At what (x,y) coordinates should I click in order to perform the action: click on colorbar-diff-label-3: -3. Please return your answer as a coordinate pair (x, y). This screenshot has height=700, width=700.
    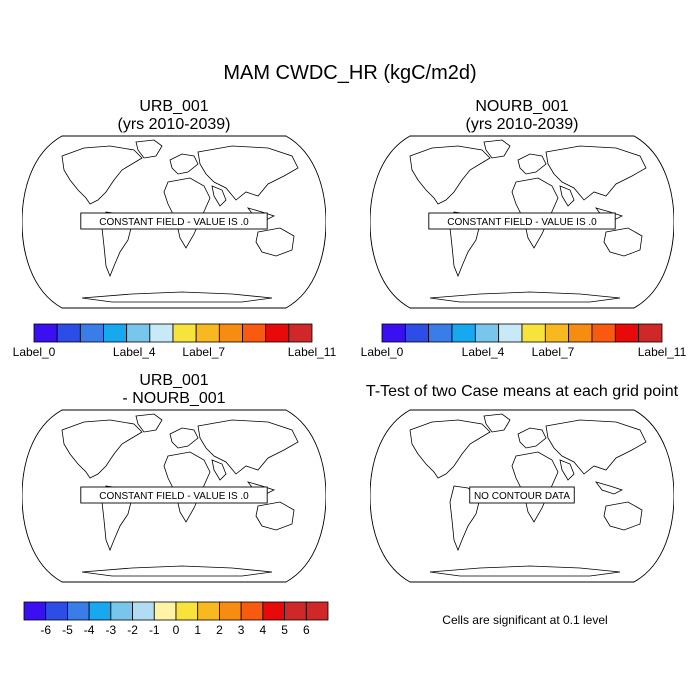
    Looking at the image, I should click on (111, 630).